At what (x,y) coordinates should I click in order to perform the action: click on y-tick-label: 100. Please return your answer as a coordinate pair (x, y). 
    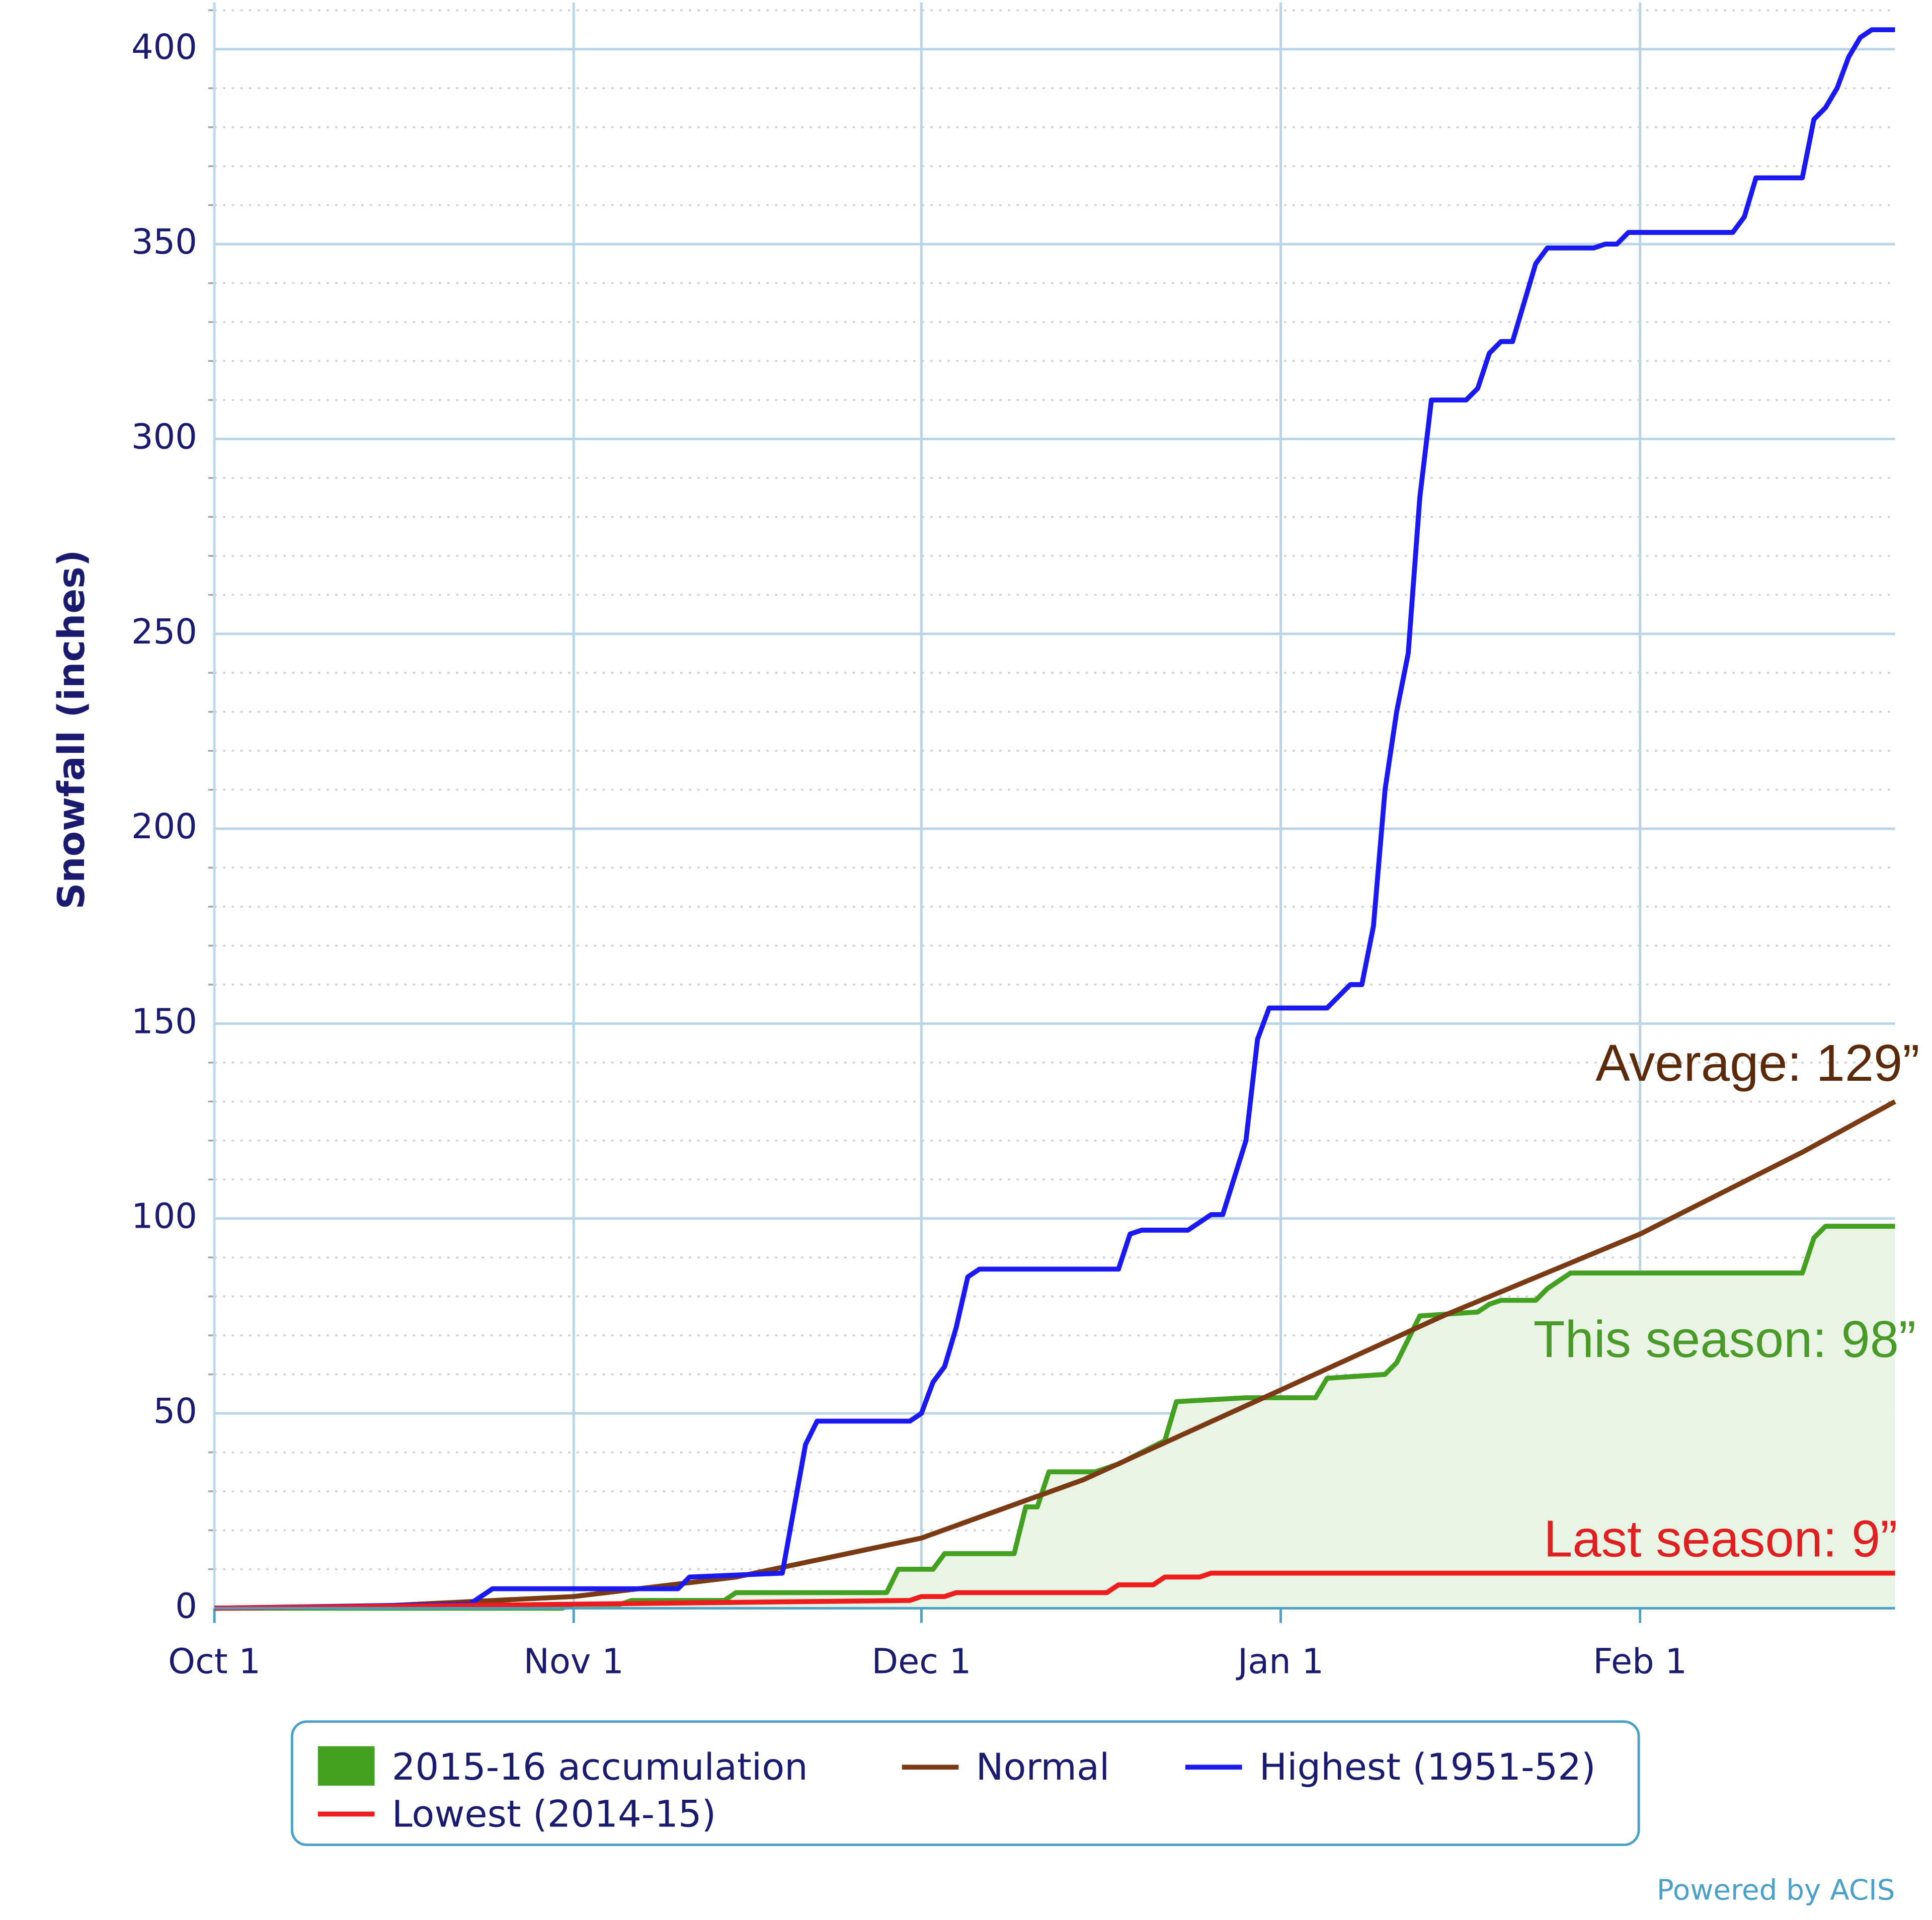
    Looking at the image, I should click on (164, 1217).